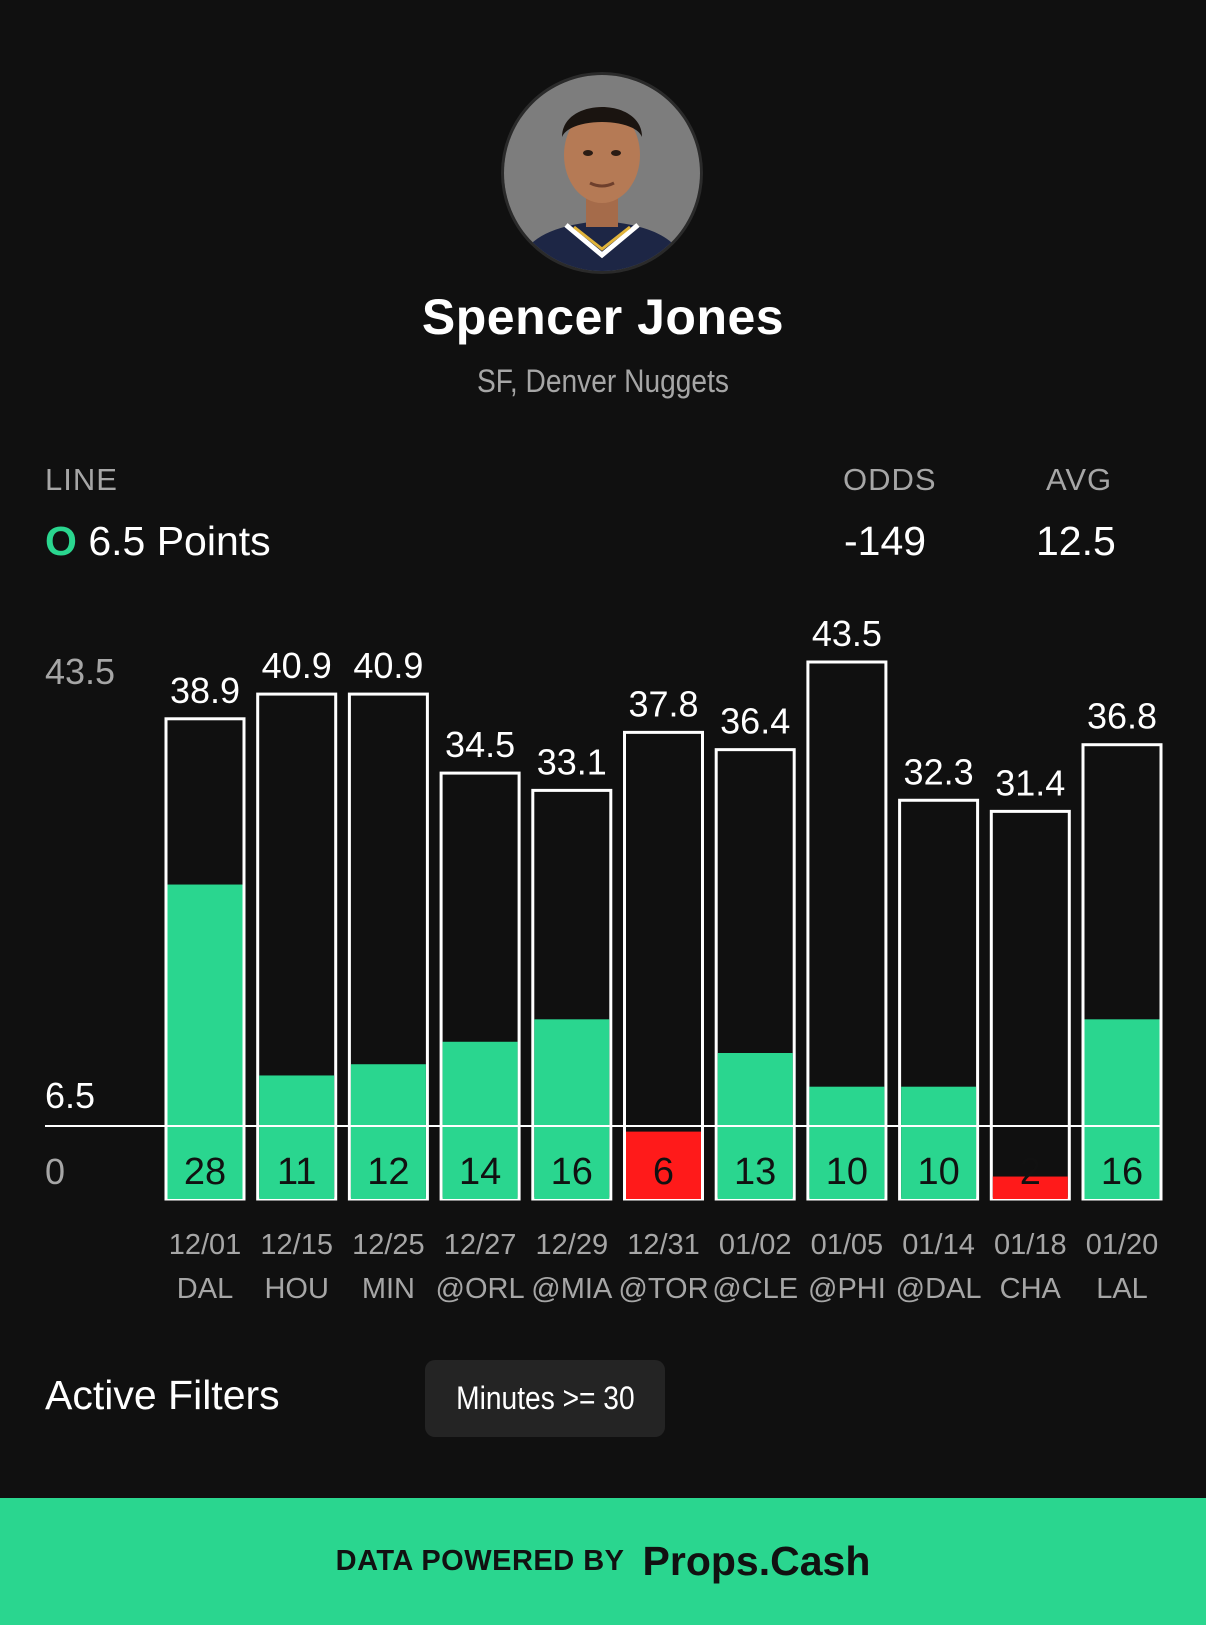  Describe the element at coordinates (296, 1172) in the screenshot. I see `points-label: 11` at that location.